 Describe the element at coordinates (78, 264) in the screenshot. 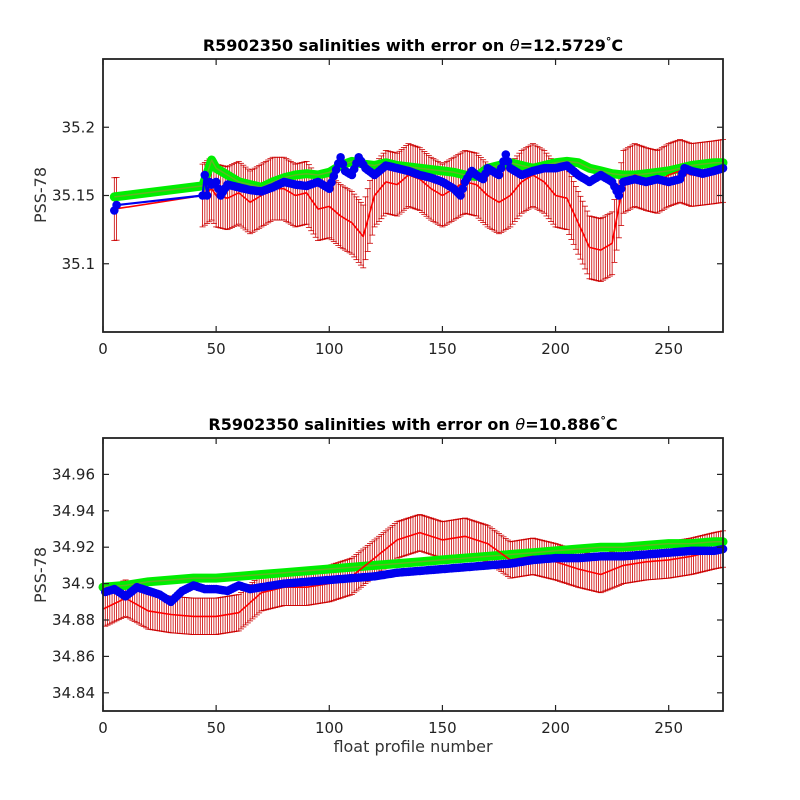

I see `y-tick-label-0: 35.1` at that location.